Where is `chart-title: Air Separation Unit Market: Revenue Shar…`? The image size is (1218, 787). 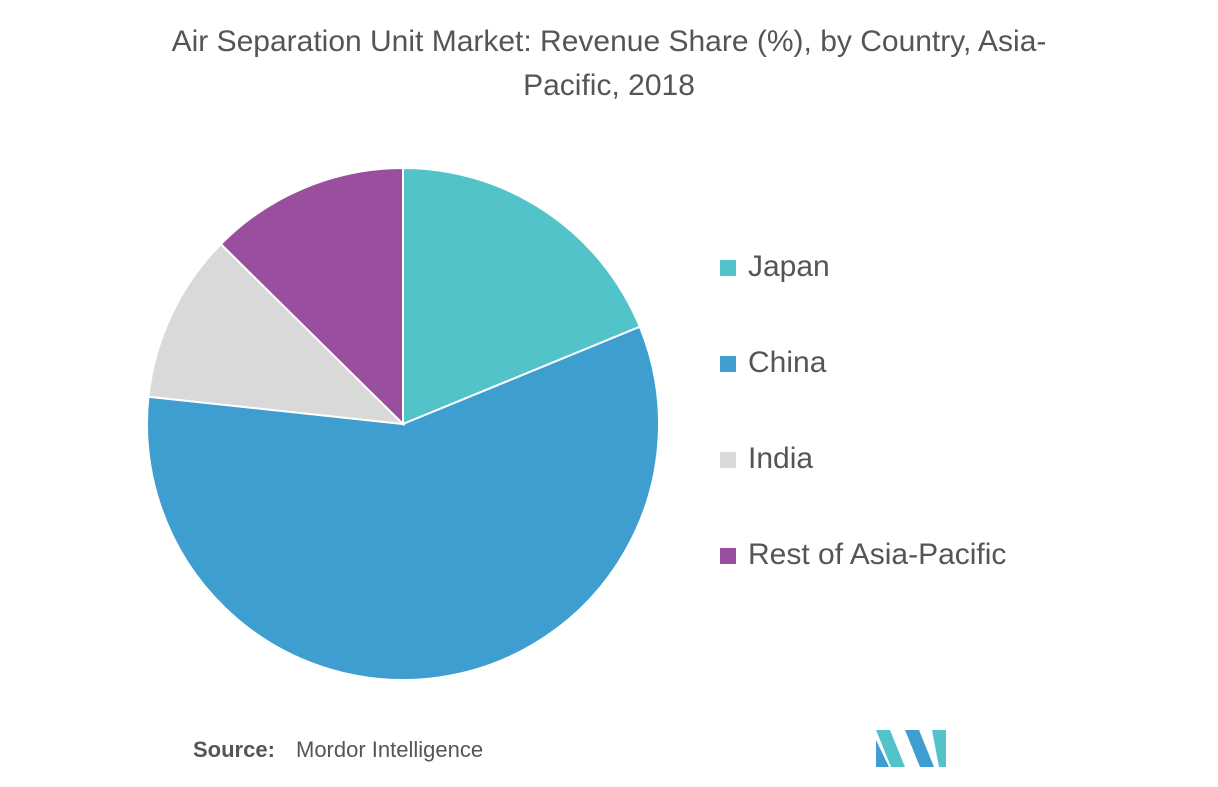 chart-title: Air Separation Unit Market: Revenue Shar… is located at coordinates (609, 63).